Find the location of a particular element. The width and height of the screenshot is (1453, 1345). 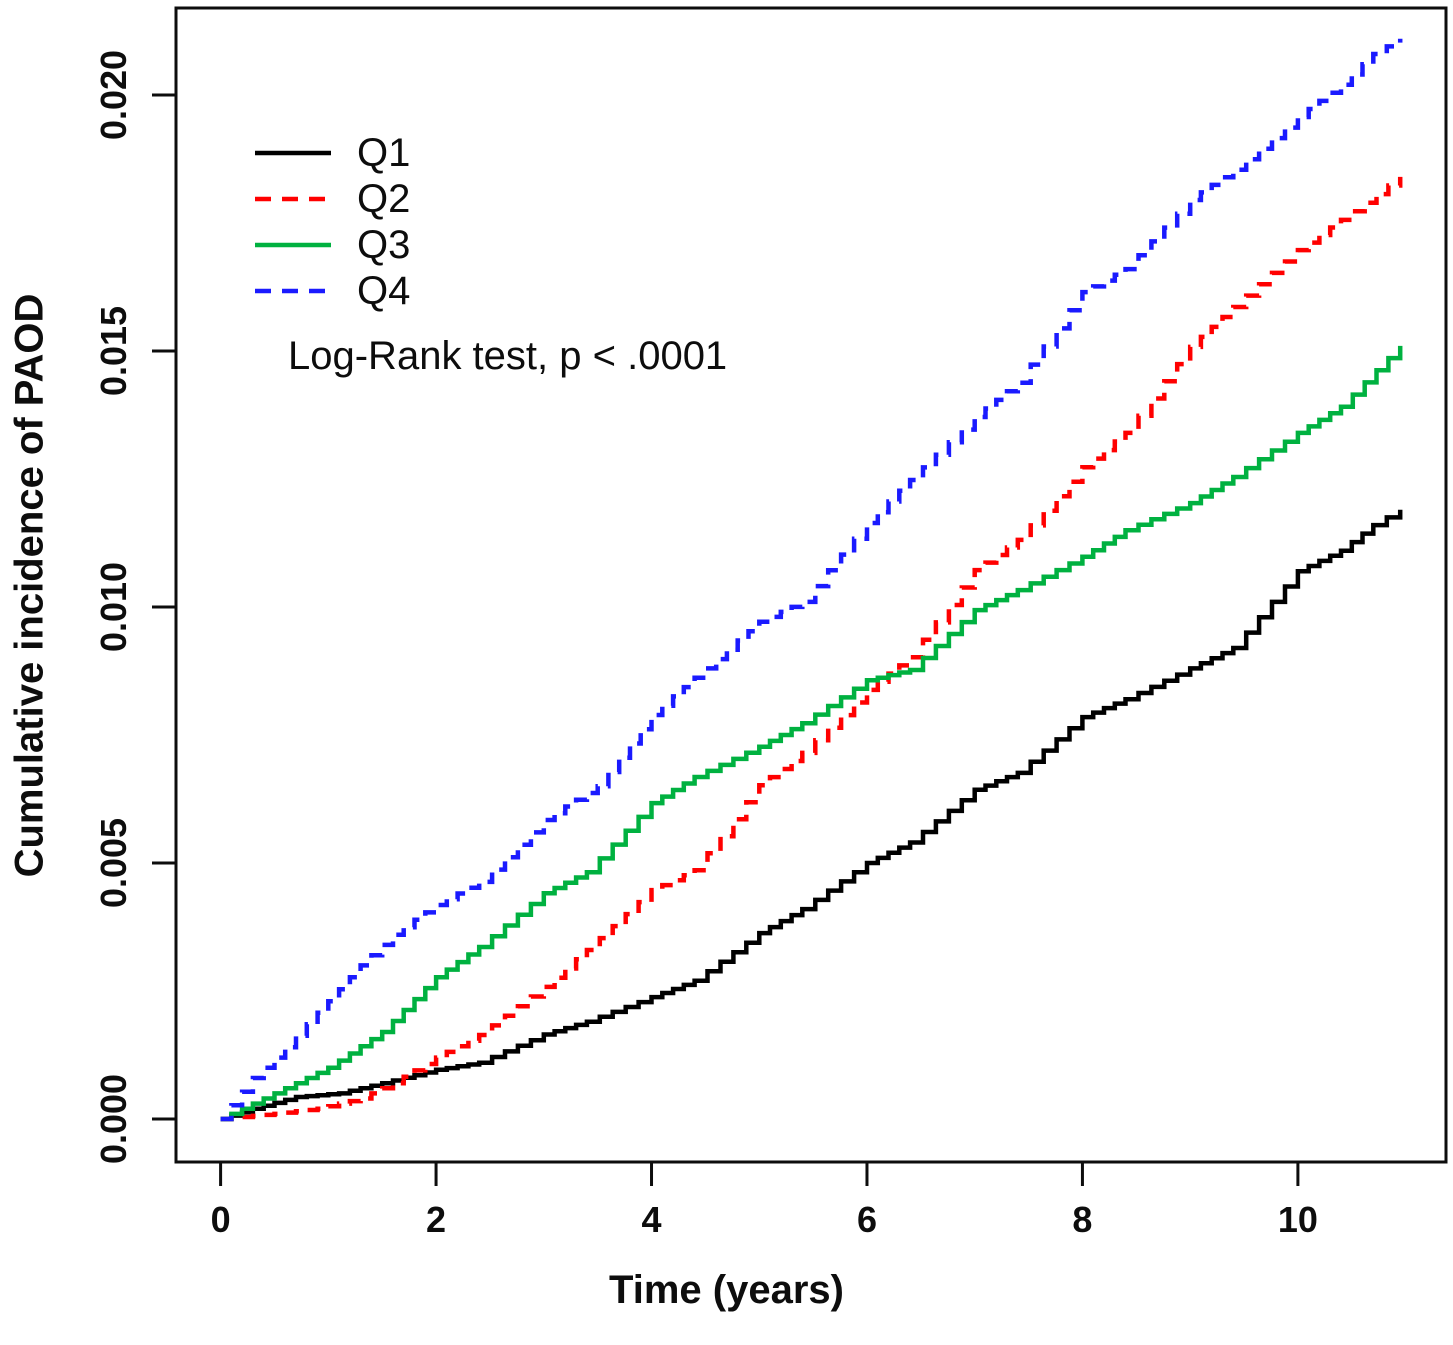

legend-line-q1-icon is located at coordinates (293, 153).